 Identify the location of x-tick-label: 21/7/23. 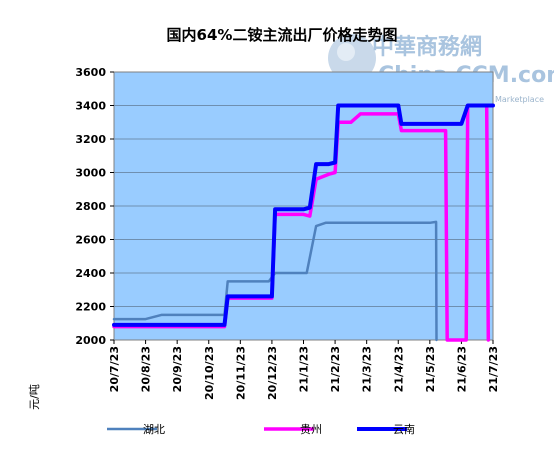
(493, 369).